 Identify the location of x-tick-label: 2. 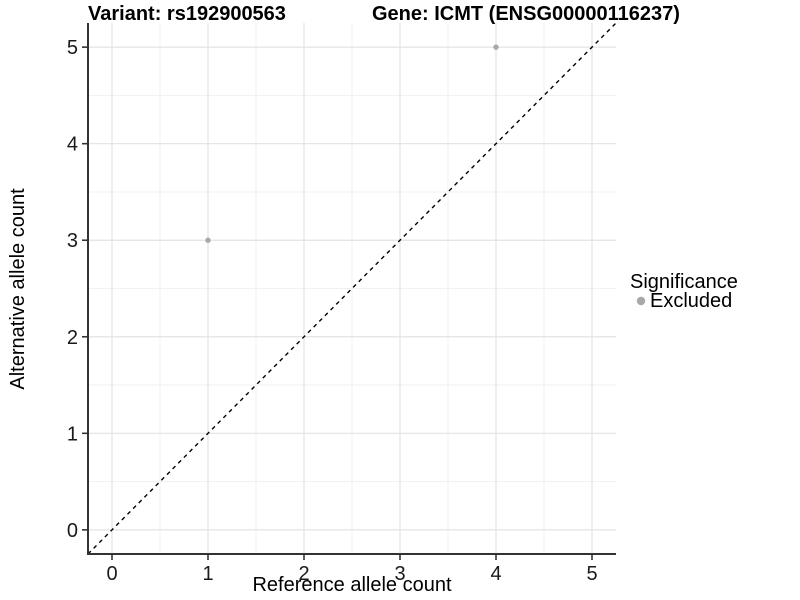
(303, 574).